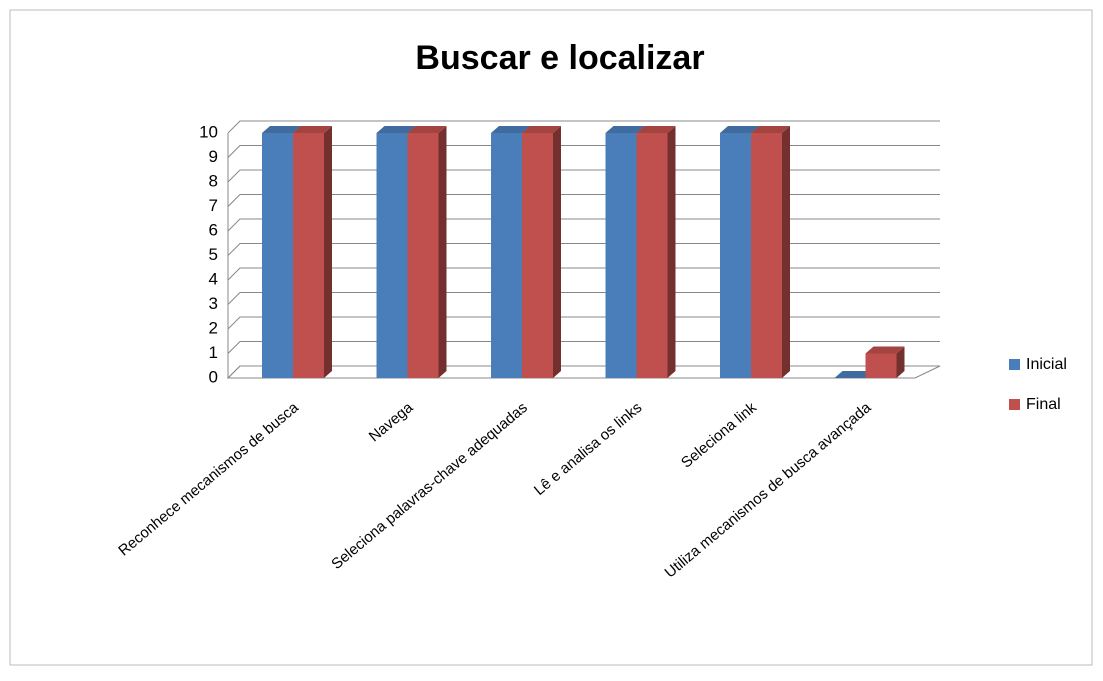  Describe the element at coordinates (559, 58) in the screenshot. I see `chart-title: Buscar e localizar` at that location.